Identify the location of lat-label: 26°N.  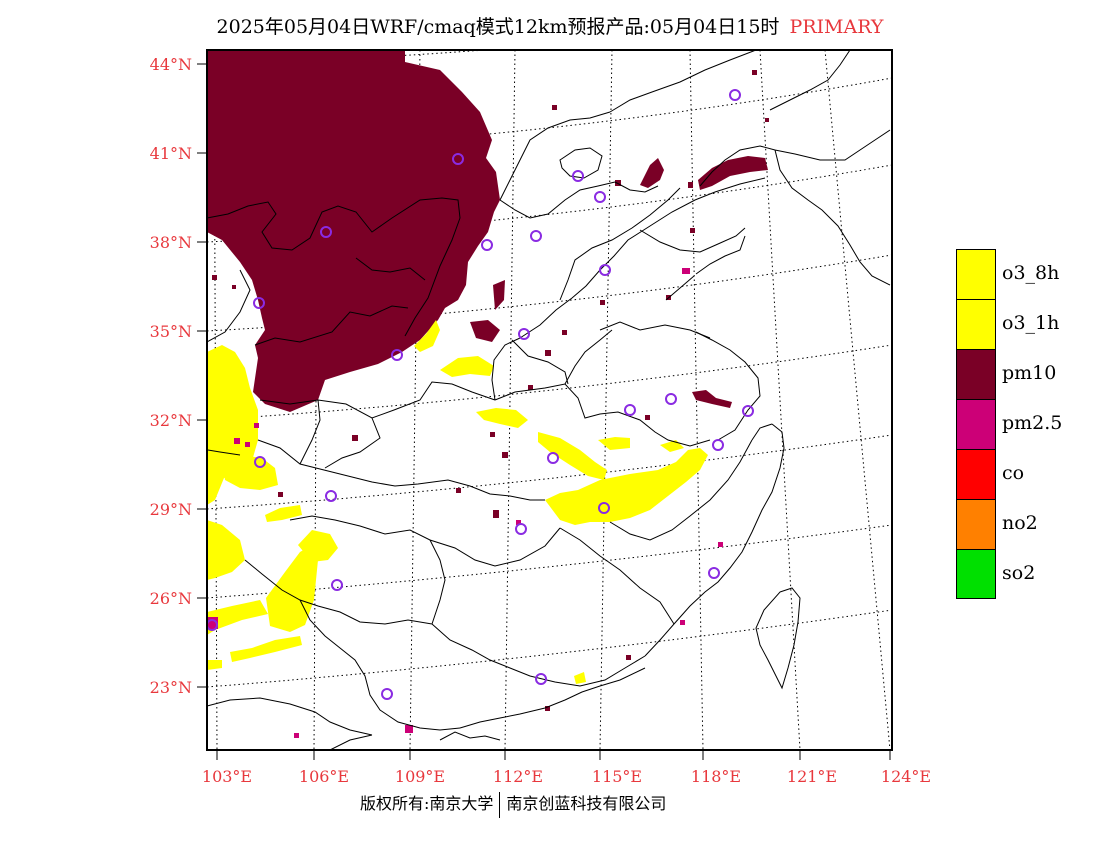
(171, 598).